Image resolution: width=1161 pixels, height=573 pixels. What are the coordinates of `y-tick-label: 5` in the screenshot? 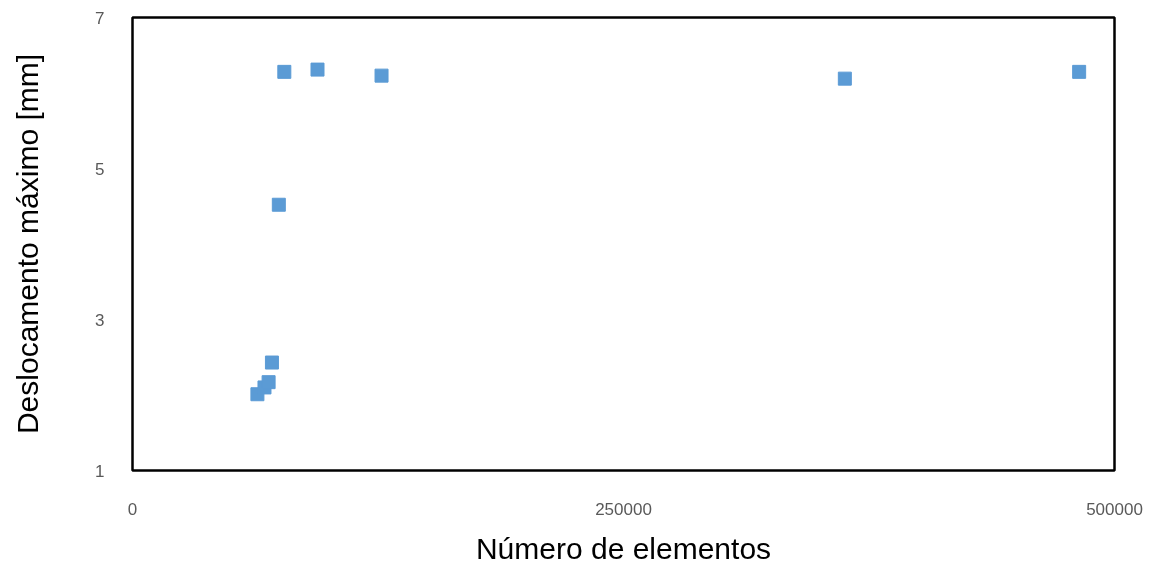 It's located at (100, 169).